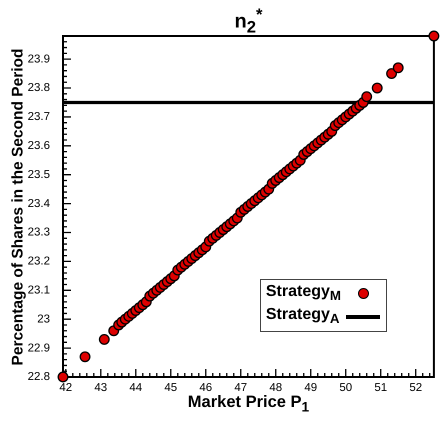 This screenshot has width=440, height=423. What do you see at coordinates (171, 388) in the screenshot?
I see `x-tick-label: 45` at bounding box center [171, 388].